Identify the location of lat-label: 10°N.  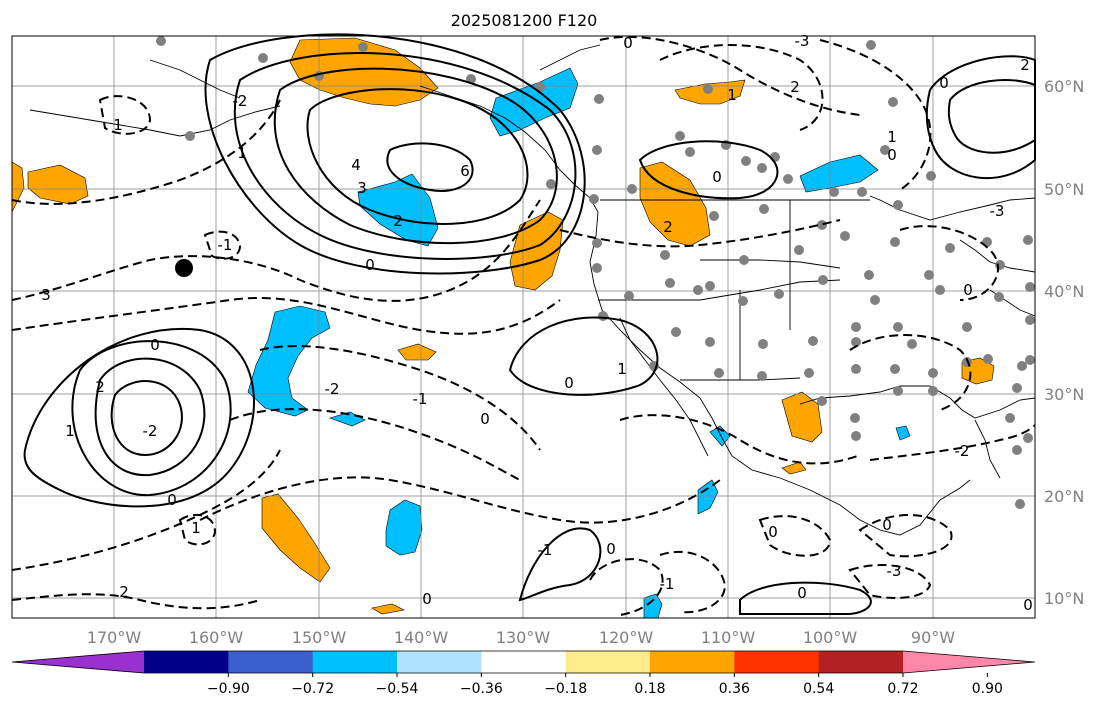
(1064, 598).